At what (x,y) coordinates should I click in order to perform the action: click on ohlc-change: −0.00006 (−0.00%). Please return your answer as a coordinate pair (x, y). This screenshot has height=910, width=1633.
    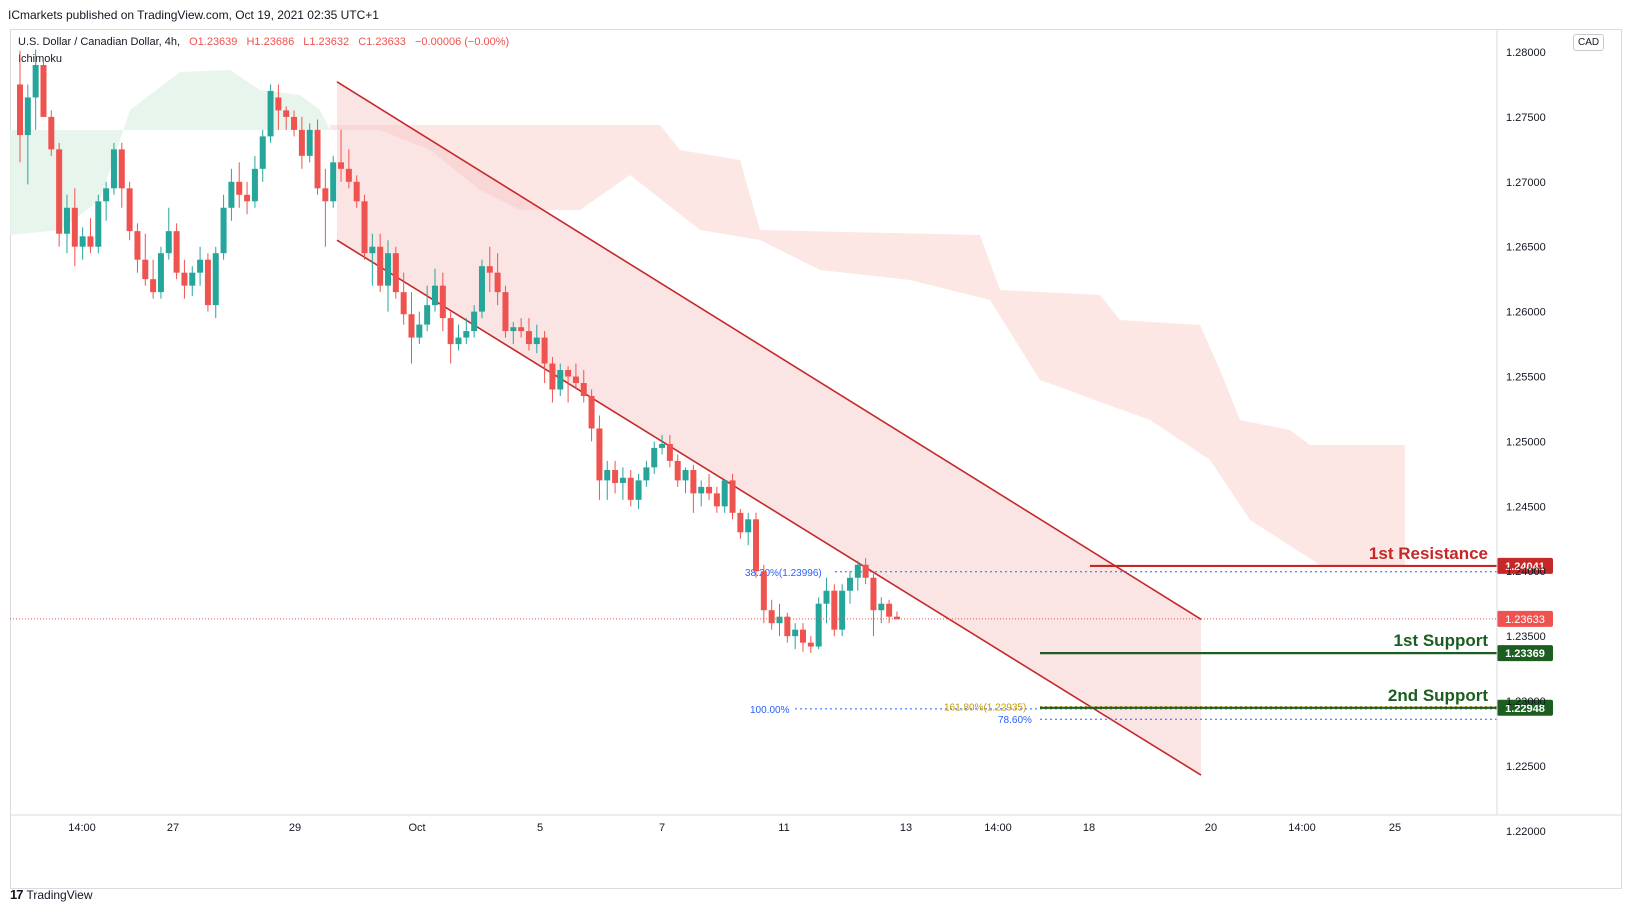
    Looking at the image, I should click on (462, 42).